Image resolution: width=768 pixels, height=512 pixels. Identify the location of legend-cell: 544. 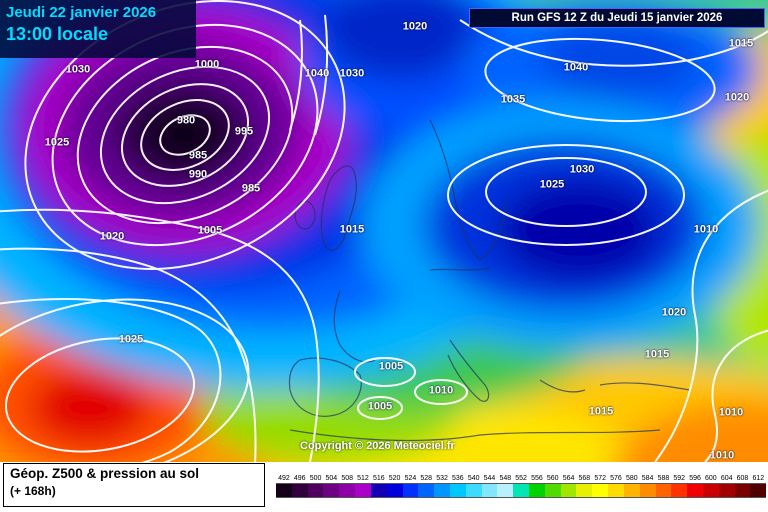
(489, 488).